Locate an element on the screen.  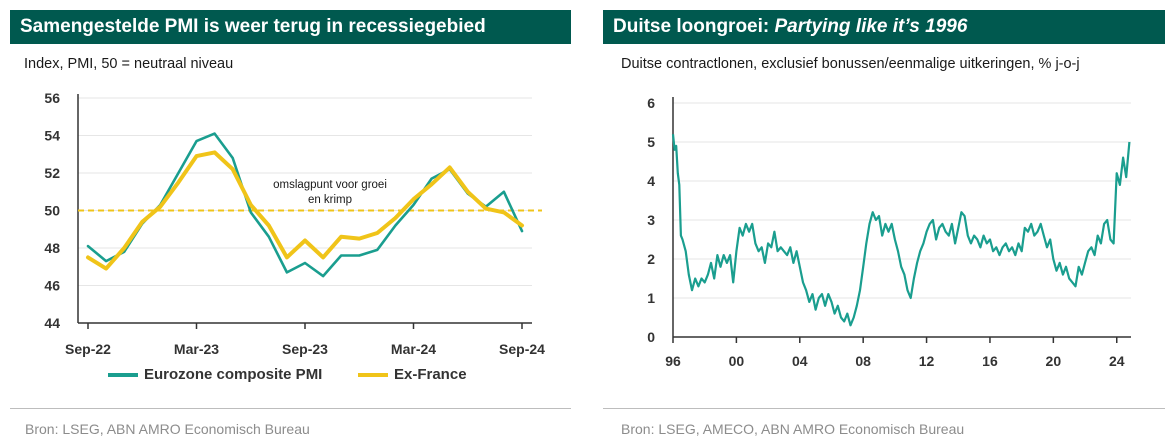
series-line-eurozone is located at coordinates (305, 205).